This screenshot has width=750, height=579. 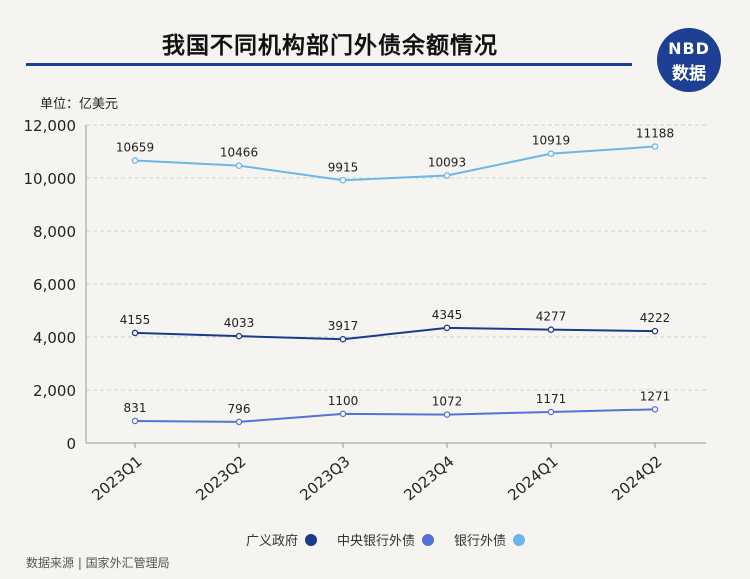 What do you see at coordinates (447, 315) in the screenshot?
I see `data-label: 4345` at bounding box center [447, 315].